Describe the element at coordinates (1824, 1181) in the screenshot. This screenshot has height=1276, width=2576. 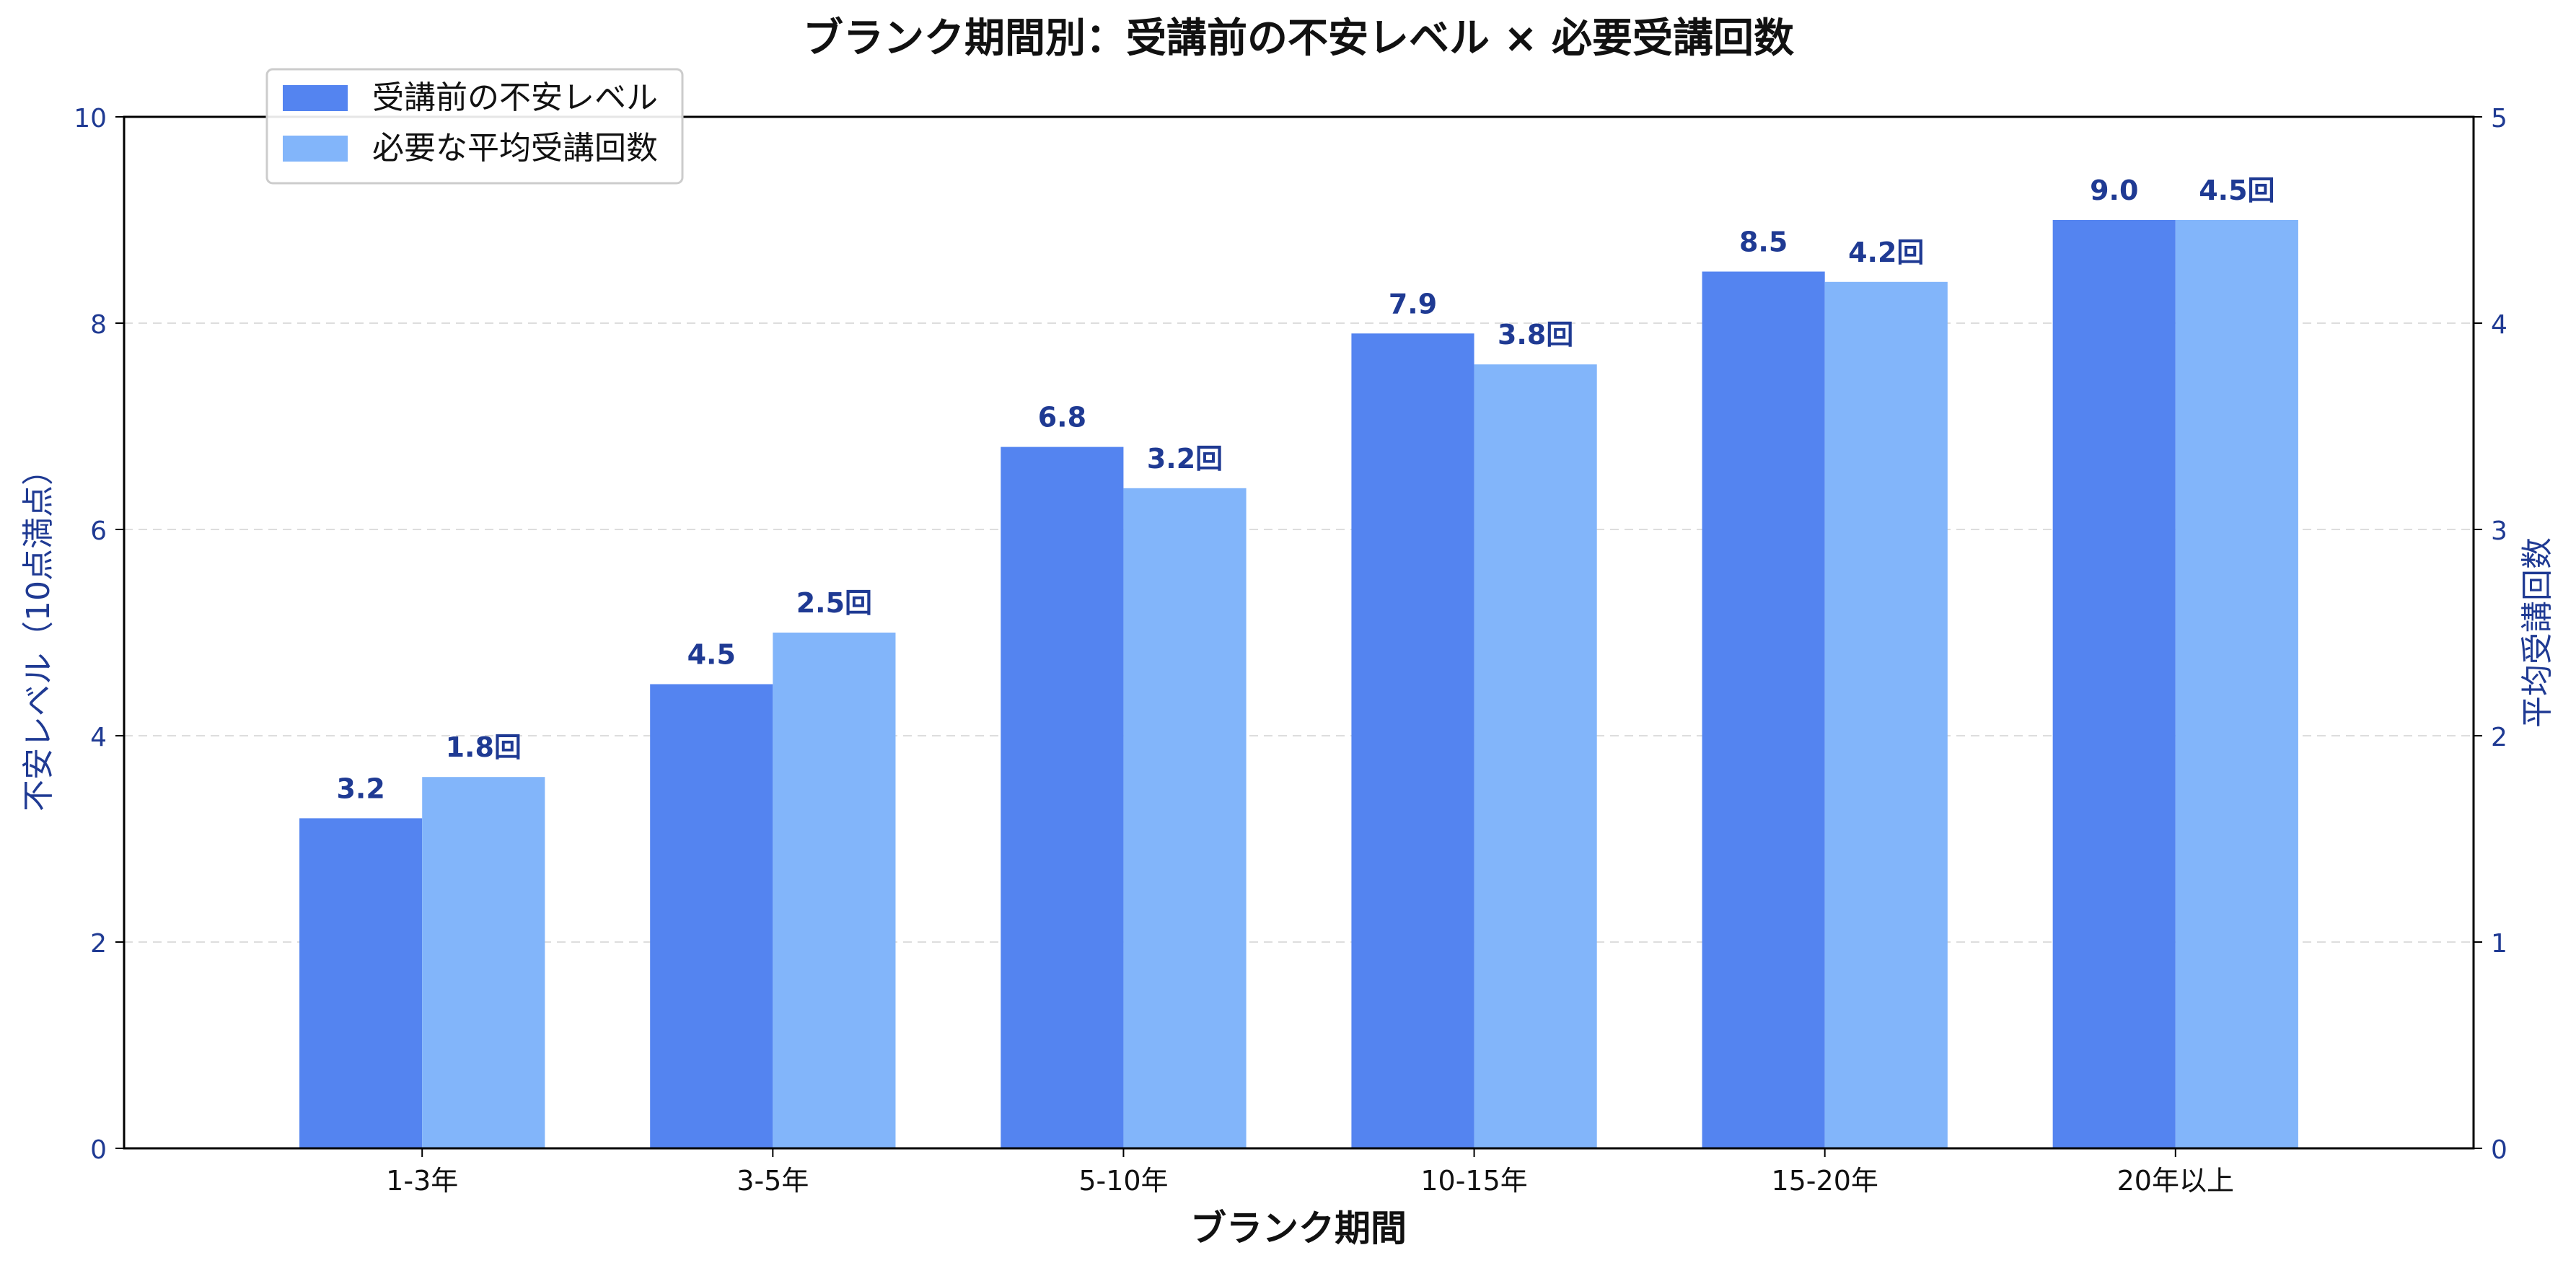
I see `x-tick-label: 15-20年` at that location.